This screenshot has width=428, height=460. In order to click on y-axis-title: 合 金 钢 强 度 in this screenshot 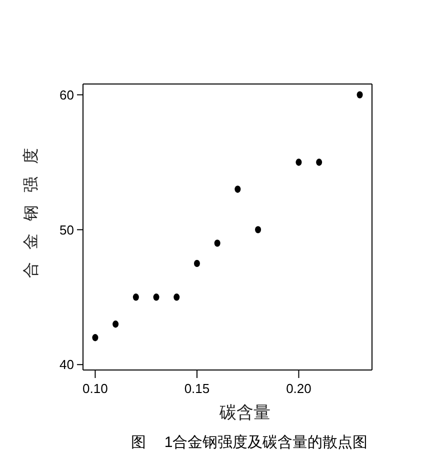, I will do `click(31, 211)`.